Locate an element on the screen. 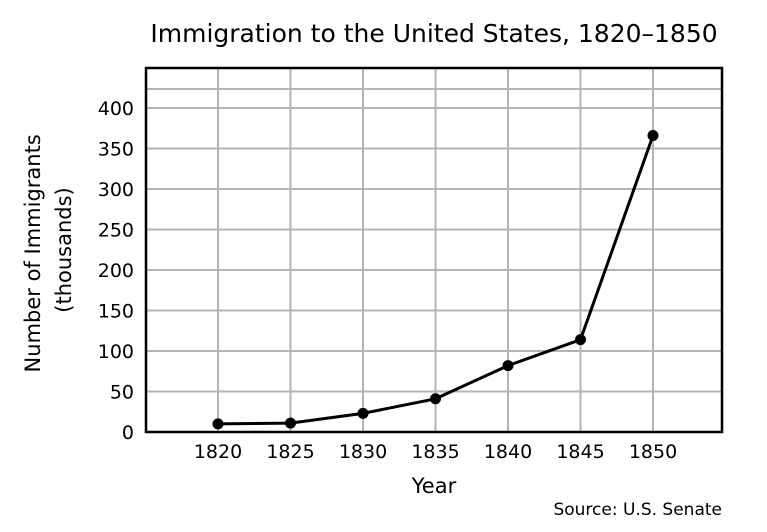 This screenshot has width=767, height=532. x-tick-label-1840: 1840 is located at coordinates (508, 452).